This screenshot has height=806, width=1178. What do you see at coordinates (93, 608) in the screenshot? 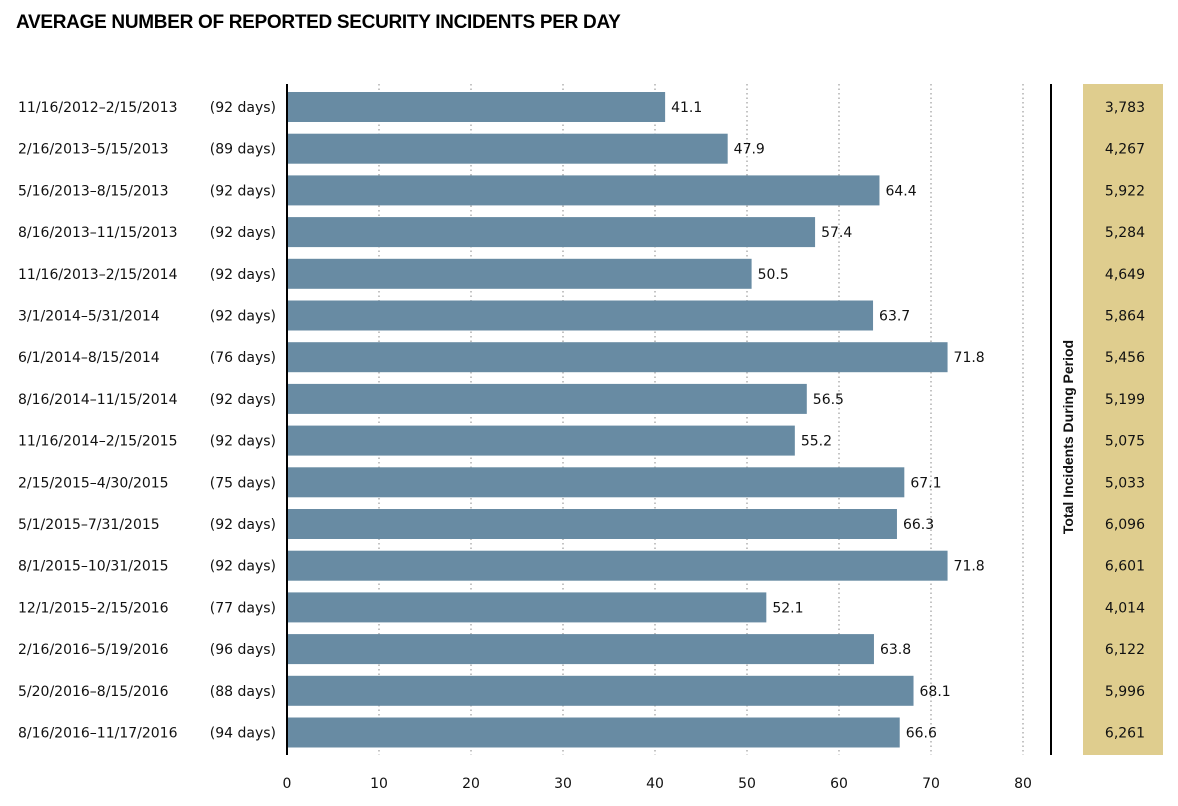
I see `category-label: 12/1/2015–2/15/2016` at bounding box center [93, 608].